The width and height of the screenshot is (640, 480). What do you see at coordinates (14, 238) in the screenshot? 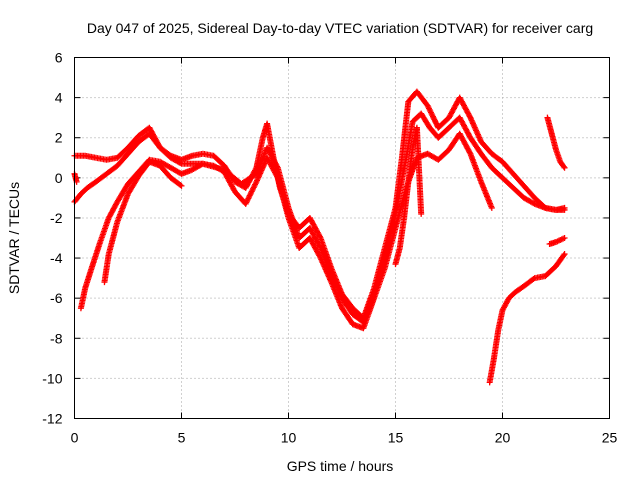
I see `y-axis-label: SDTVAR / TECUs` at bounding box center [14, 238].